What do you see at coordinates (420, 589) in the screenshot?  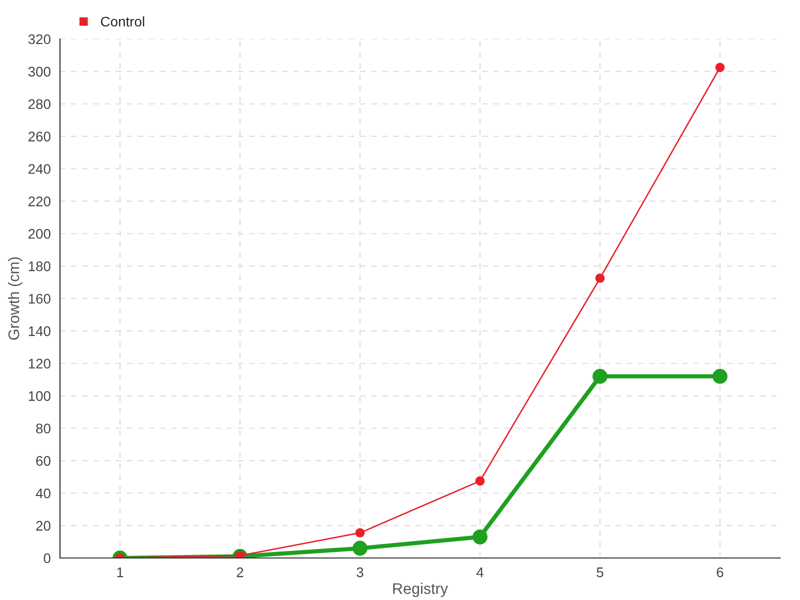 I see `x-axis-title: Registry` at bounding box center [420, 589].